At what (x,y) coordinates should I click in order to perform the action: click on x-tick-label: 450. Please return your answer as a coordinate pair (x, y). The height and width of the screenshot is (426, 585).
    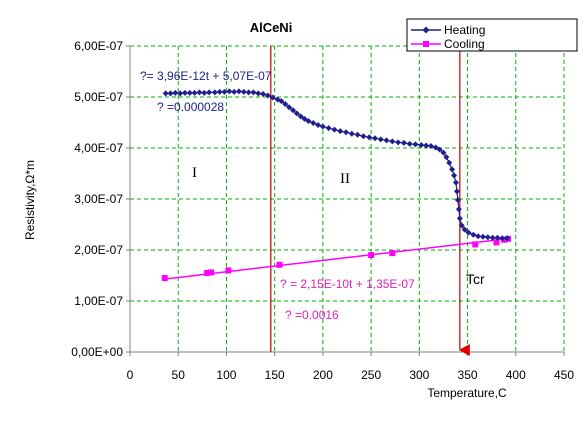
    Looking at the image, I should click on (564, 375).